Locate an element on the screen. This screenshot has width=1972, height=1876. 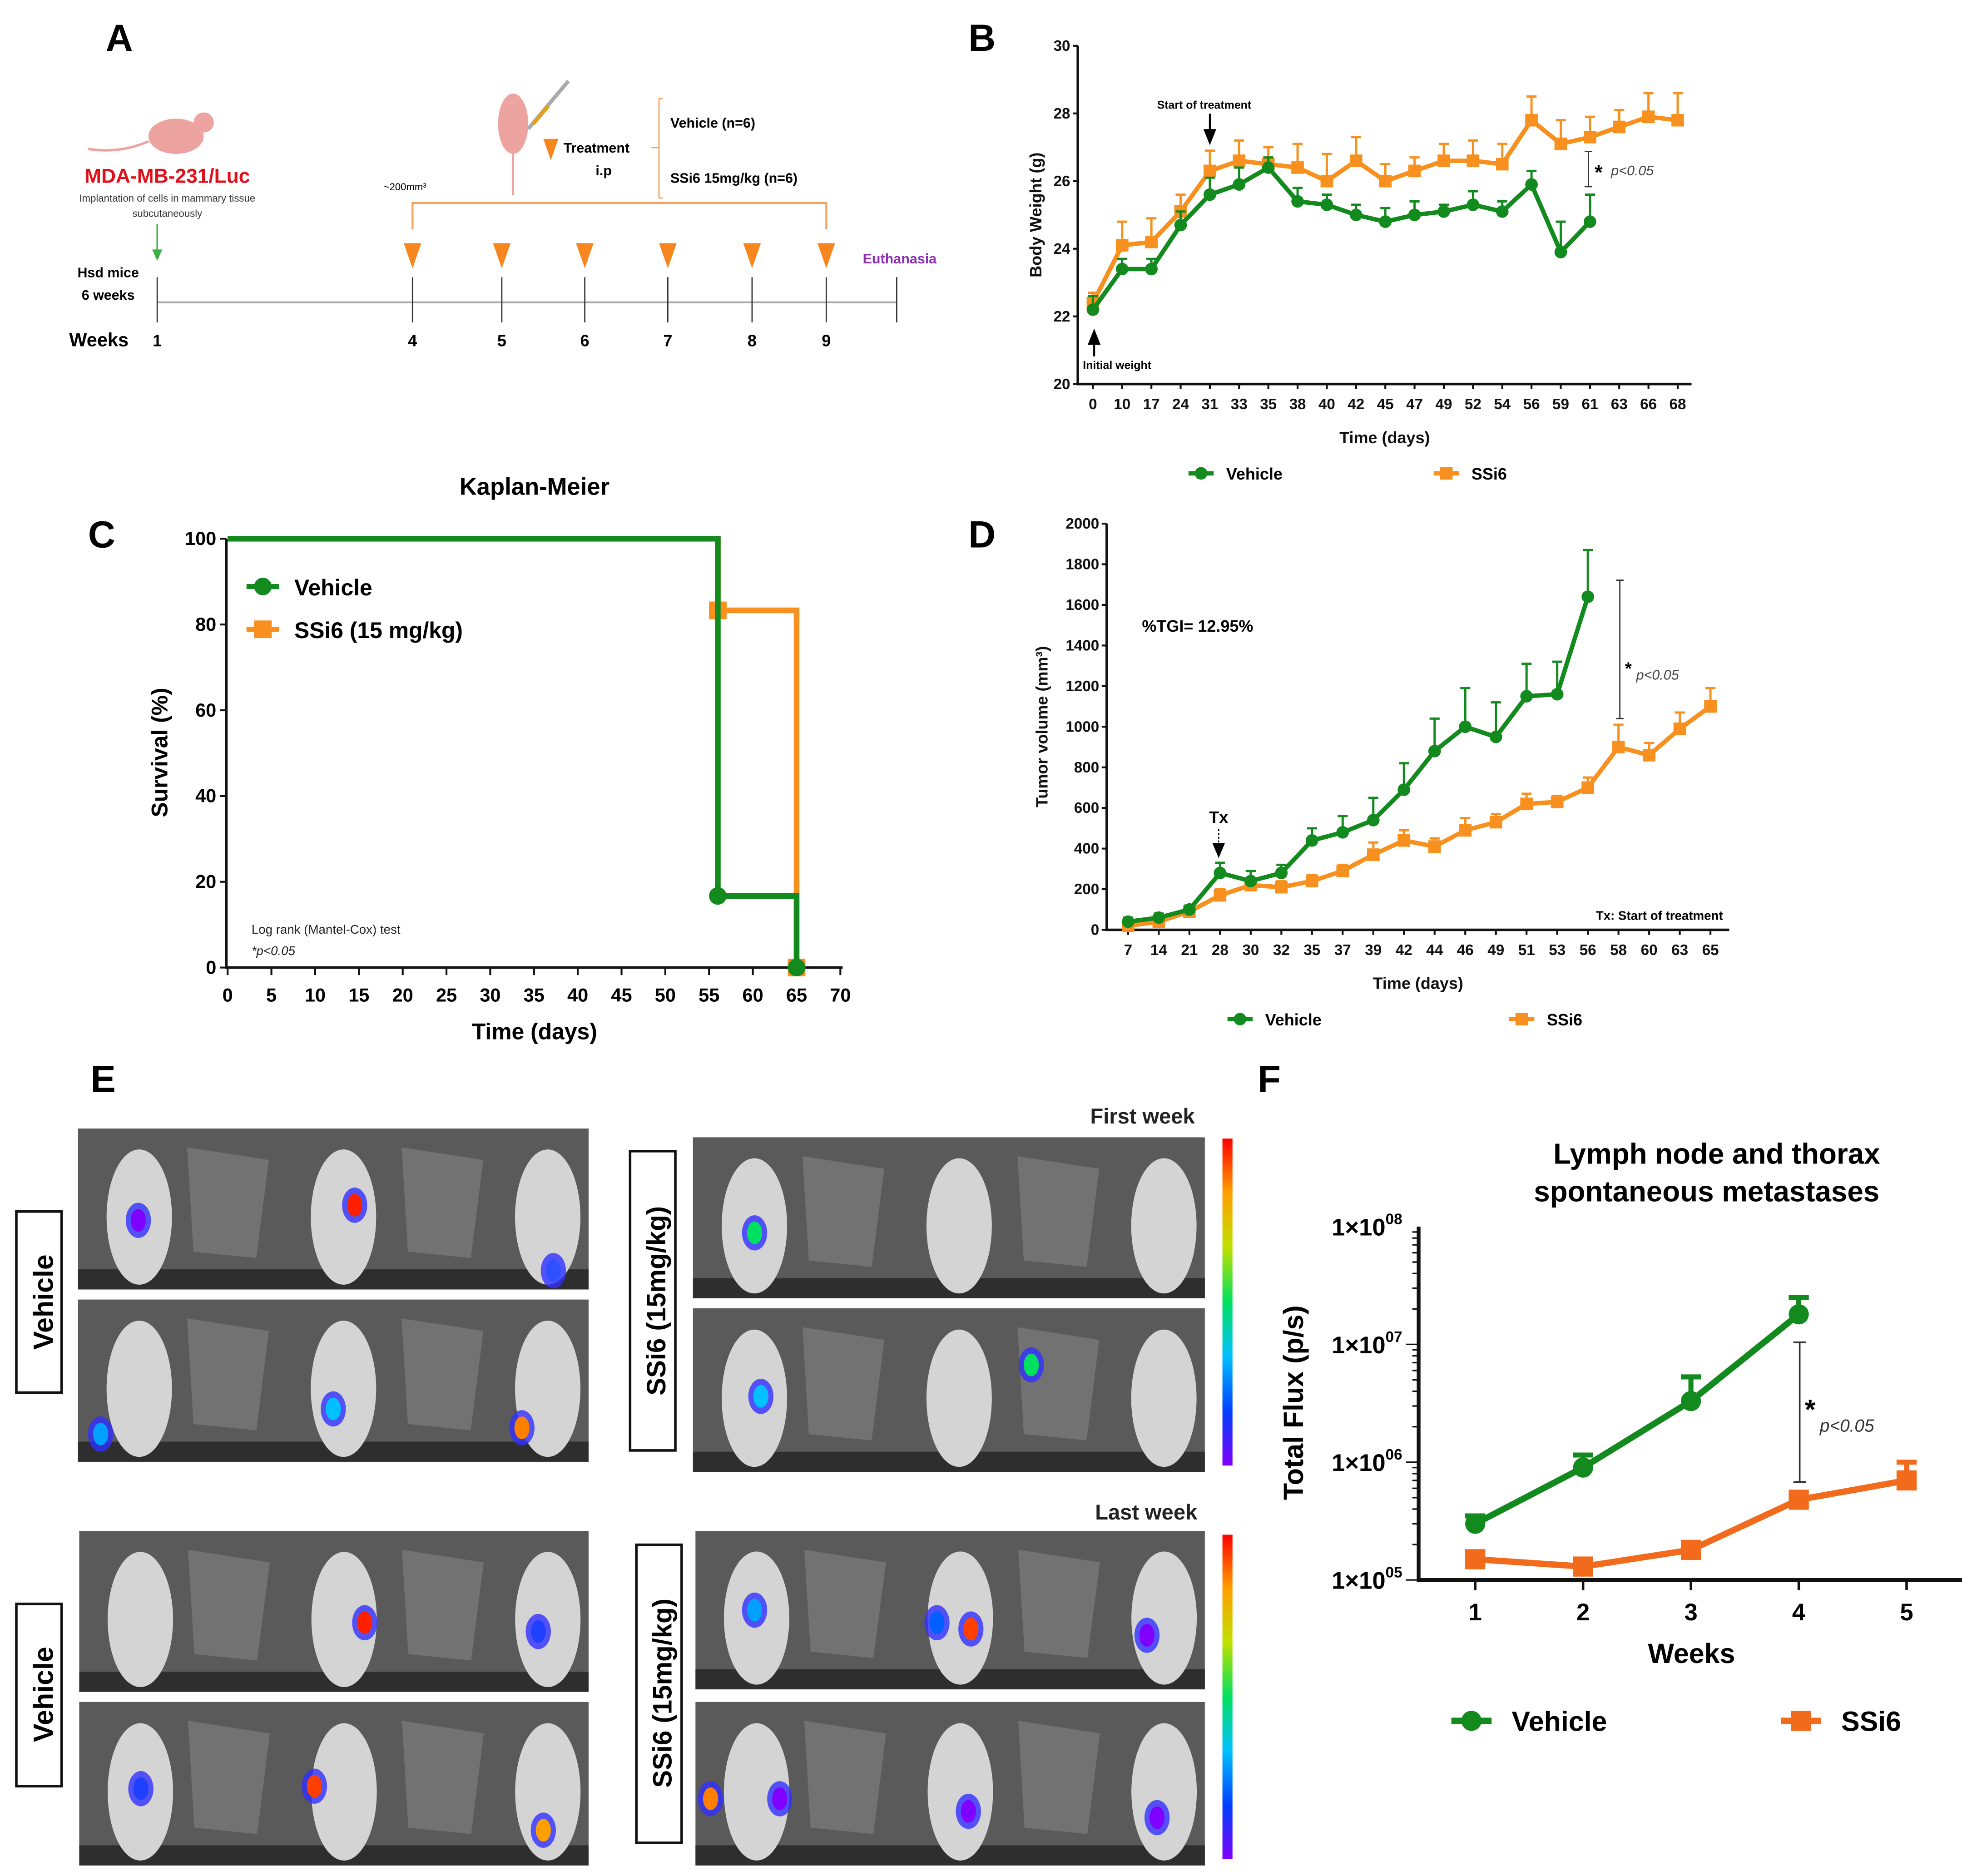
x-axis-title: Time (days) is located at coordinates (1418, 983).